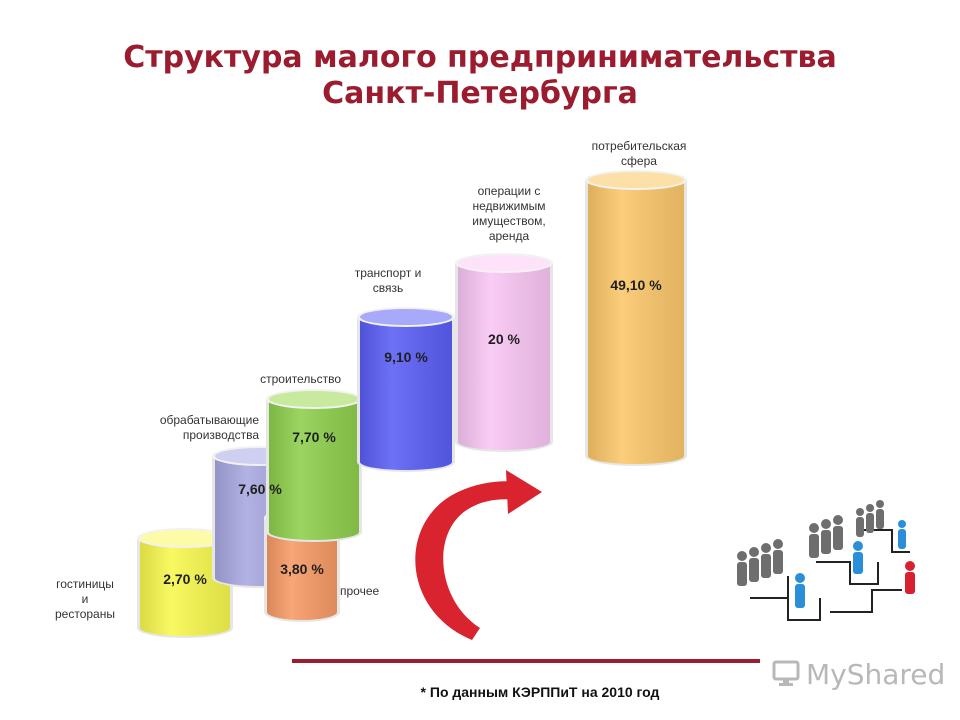 The height and width of the screenshot is (720, 960). Describe the element at coordinates (478, 555) in the screenshot. I see `curved-arrow-icon` at that location.